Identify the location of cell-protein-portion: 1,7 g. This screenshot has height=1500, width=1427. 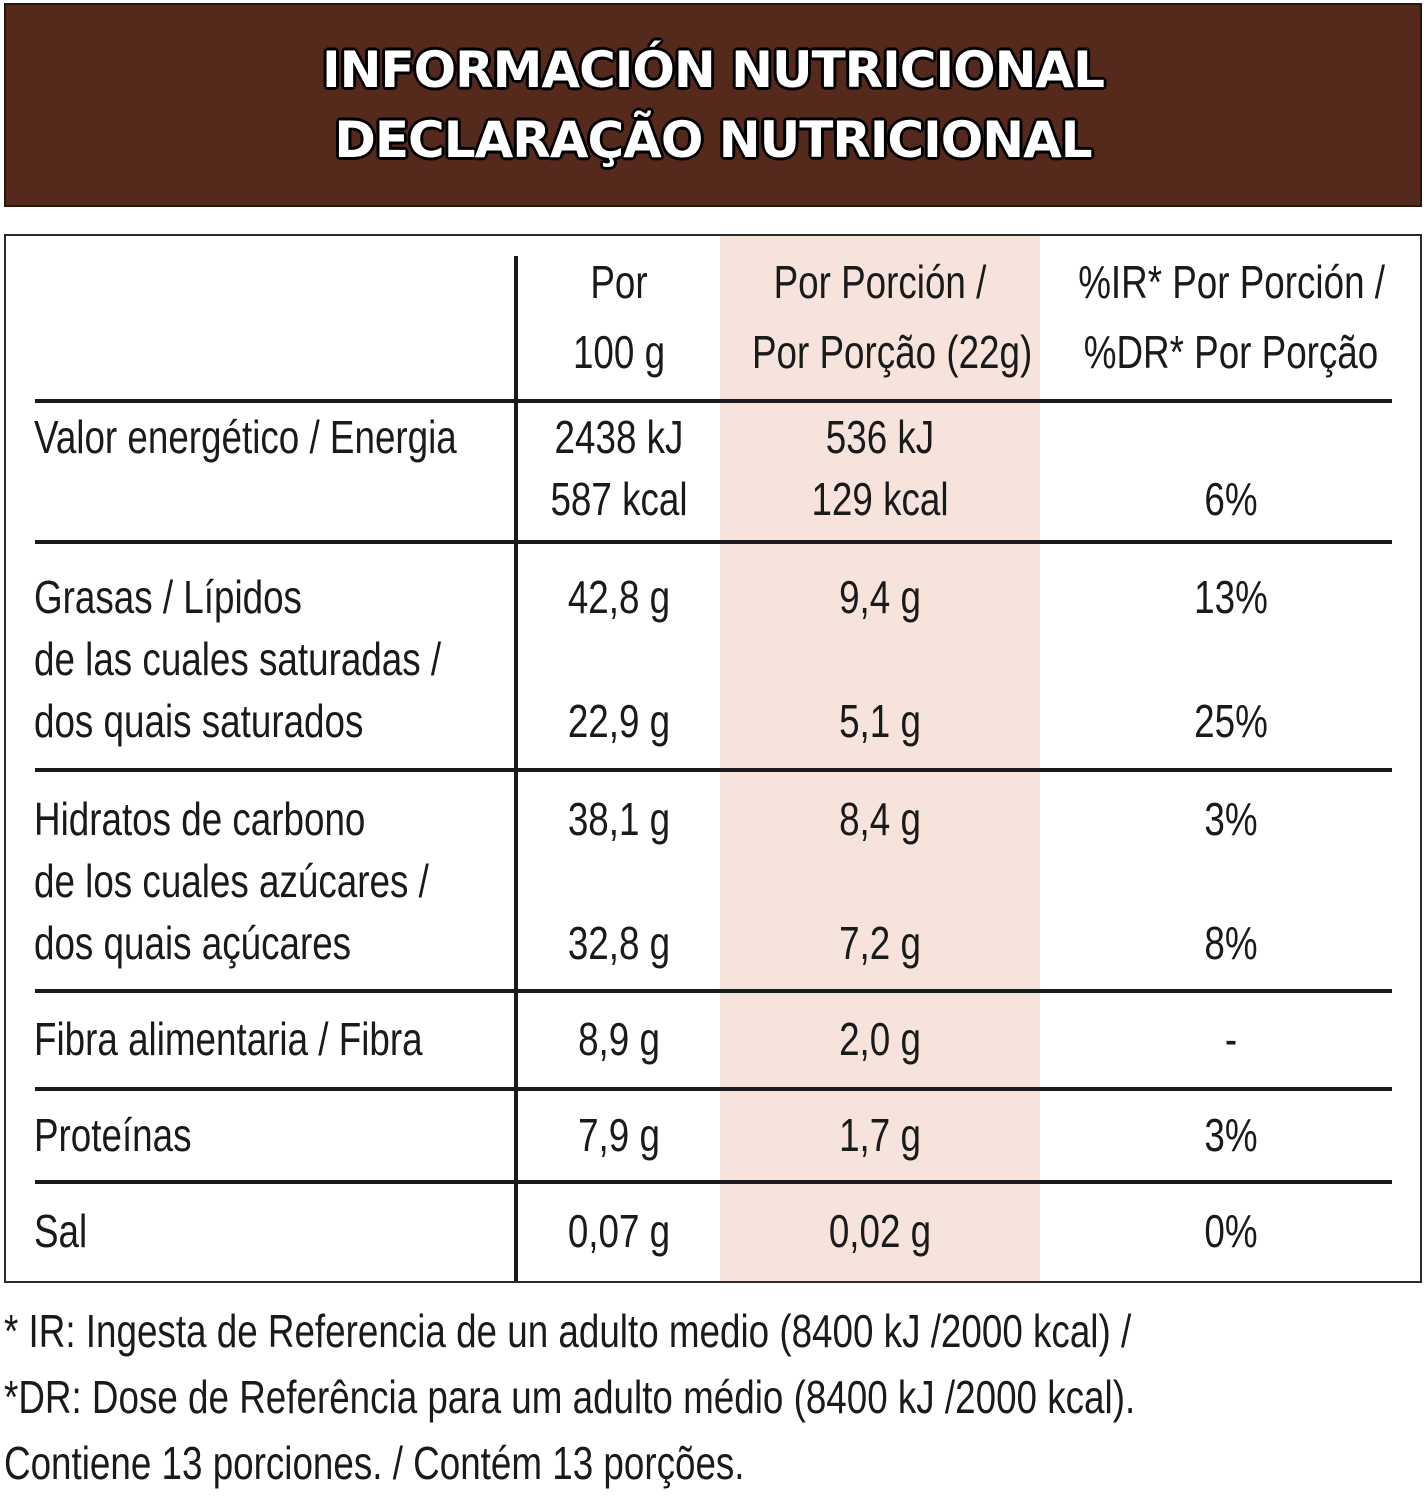
(880, 1135).